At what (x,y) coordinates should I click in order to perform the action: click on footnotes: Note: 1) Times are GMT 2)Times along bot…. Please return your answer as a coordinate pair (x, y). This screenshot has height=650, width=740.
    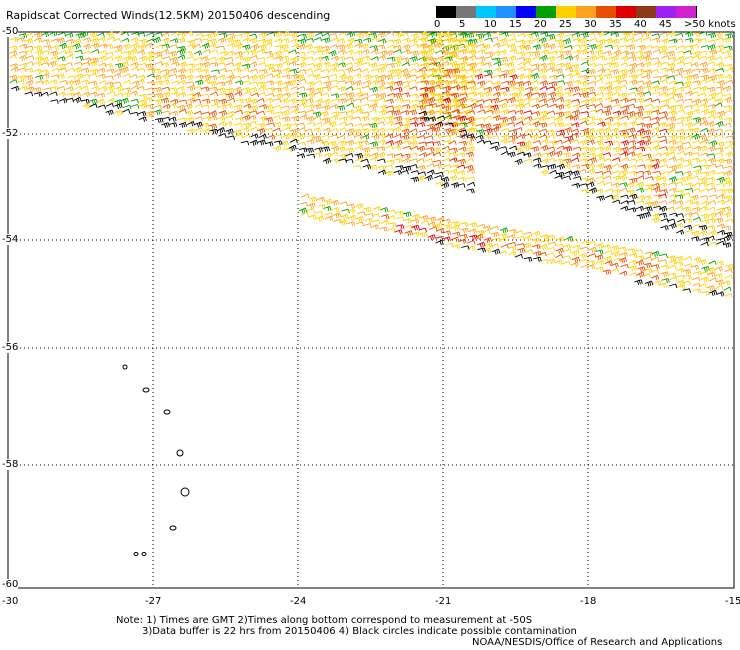
    Looking at the image, I should click on (419, 631).